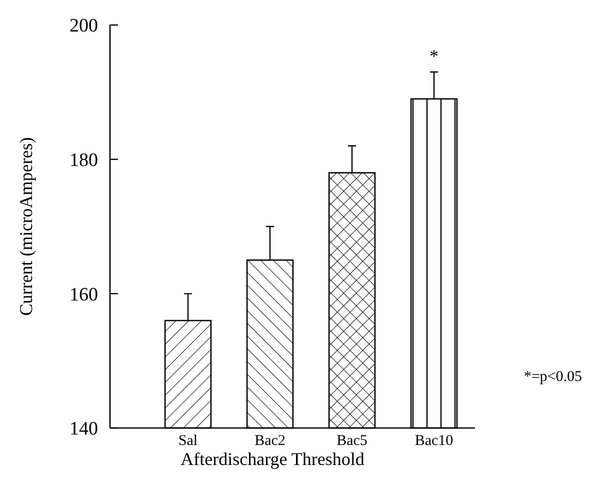 The width and height of the screenshot is (590, 477). What do you see at coordinates (188, 441) in the screenshot?
I see `x-tick-label: Sal` at bounding box center [188, 441].